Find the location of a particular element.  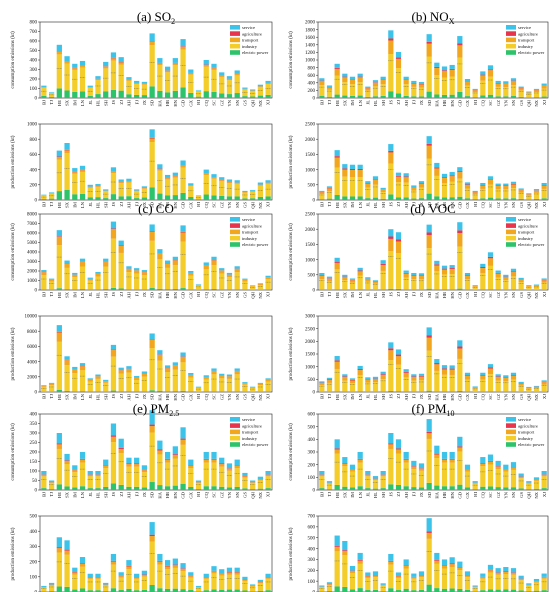

x-tick-label: SH is located at coordinates (105, 396).